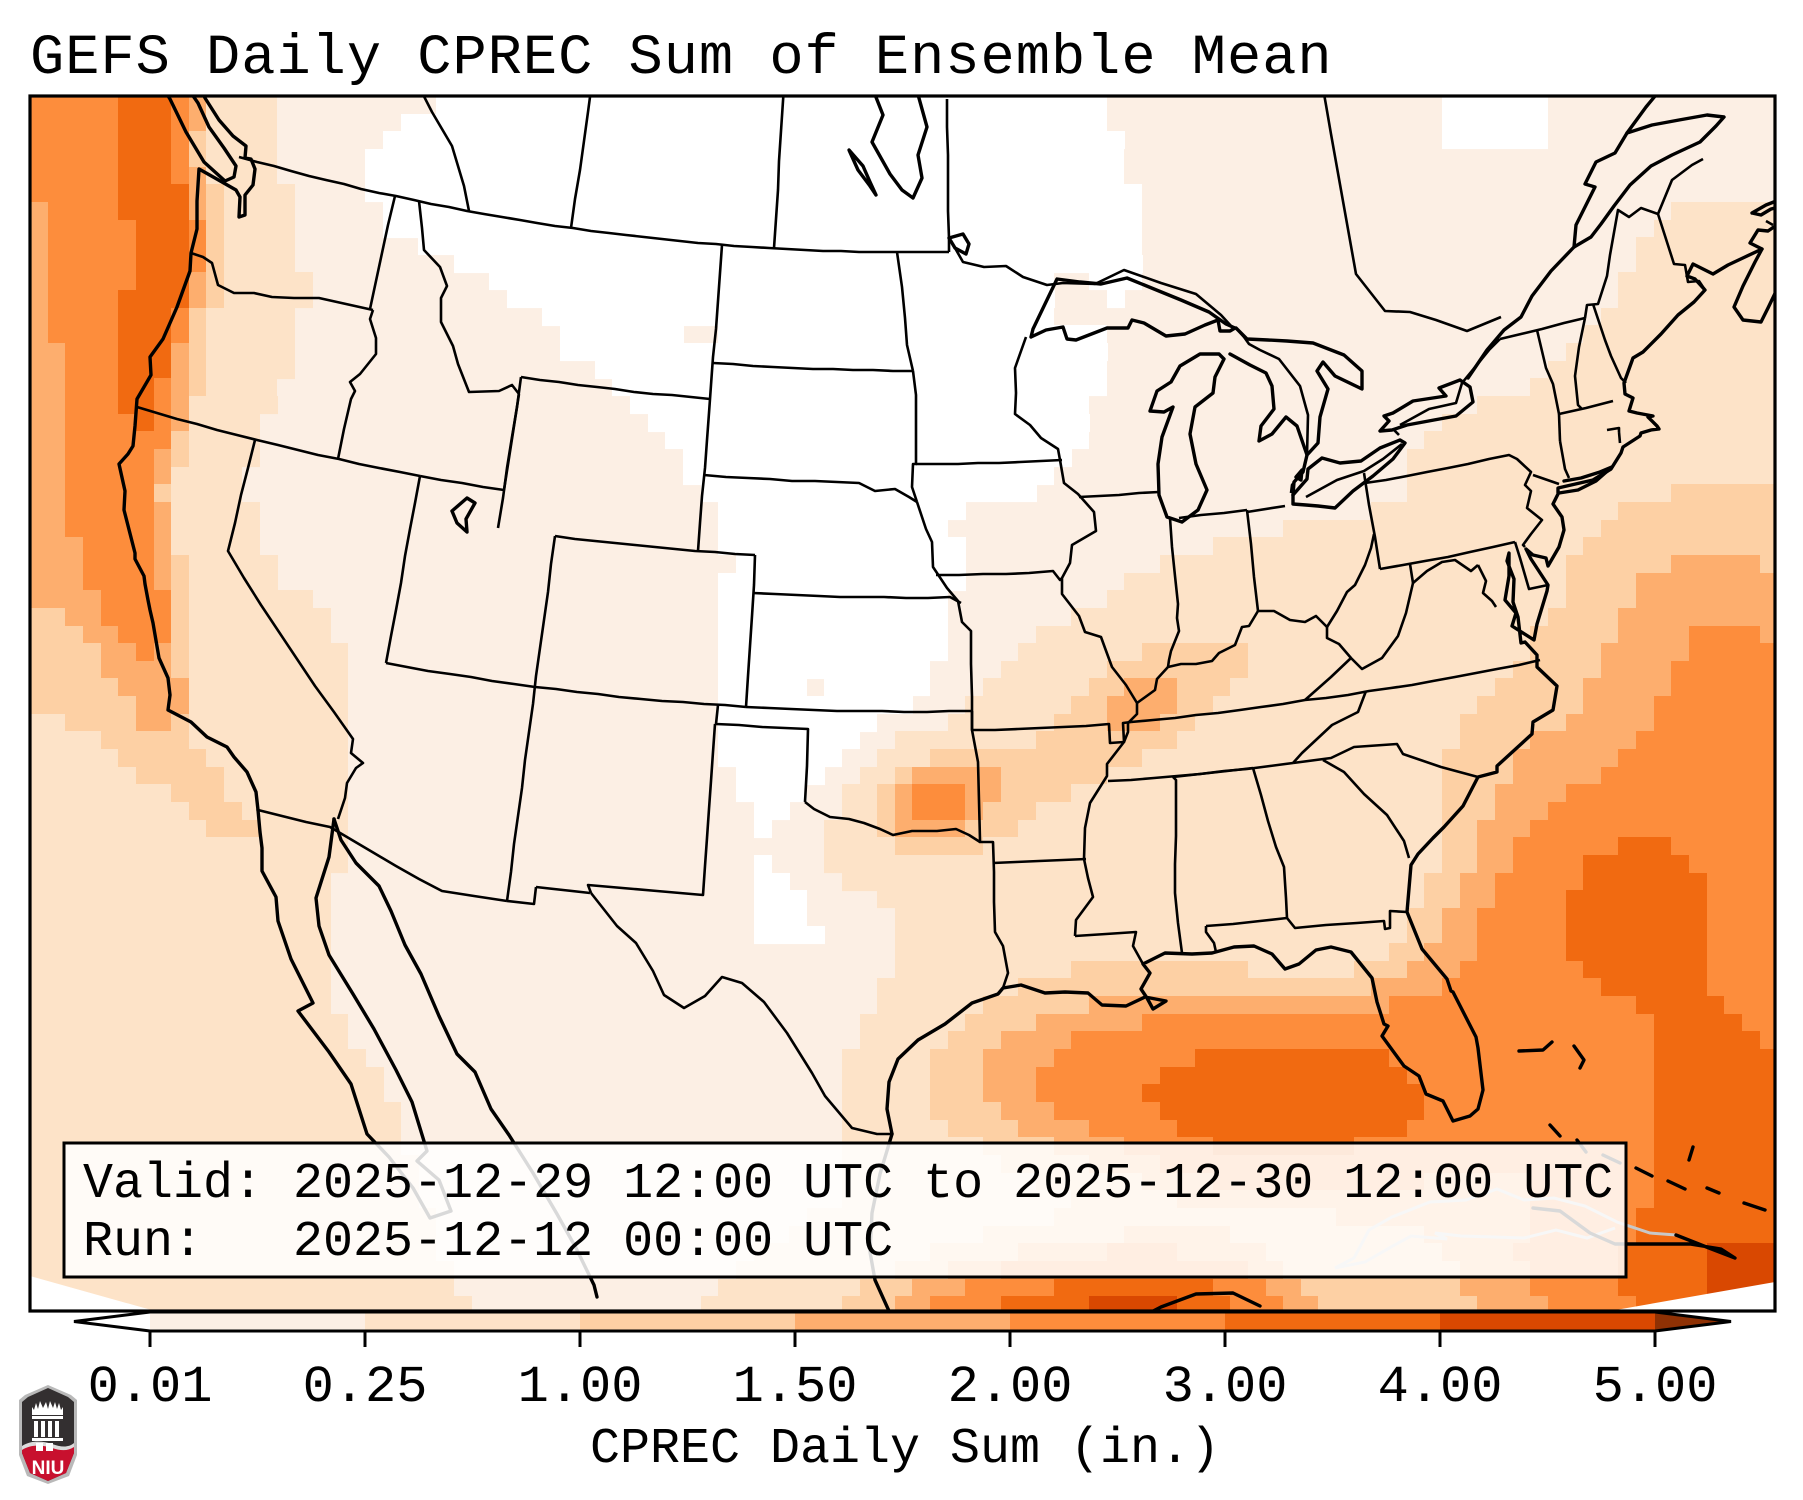 The image size is (1803, 1500). I want to click on svg-text: 0.25, so click(365, 1387).